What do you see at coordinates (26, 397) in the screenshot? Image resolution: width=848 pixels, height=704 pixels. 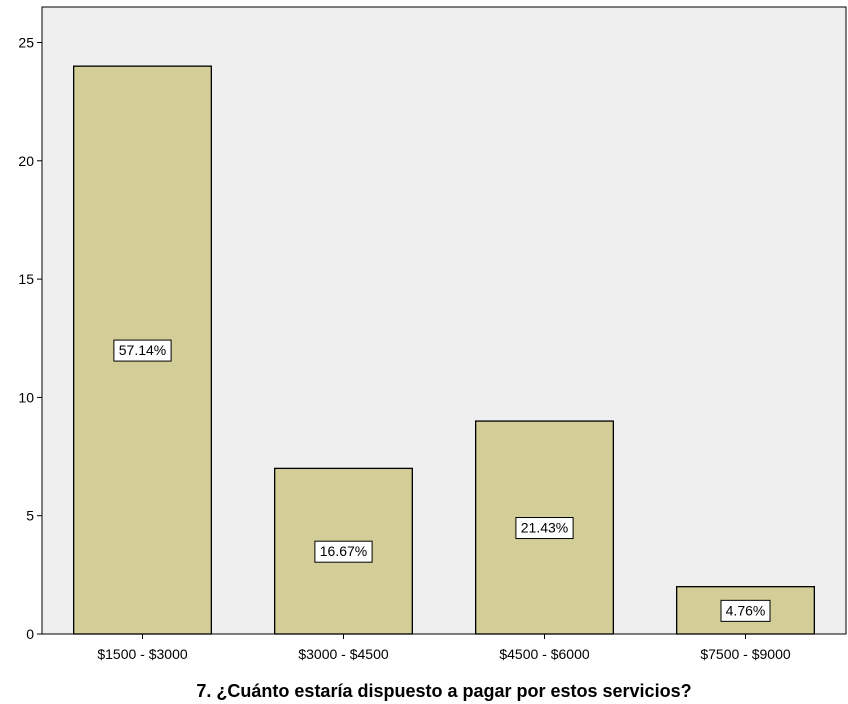 I see `y-tick-label: 10` at bounding box center [26, 397].